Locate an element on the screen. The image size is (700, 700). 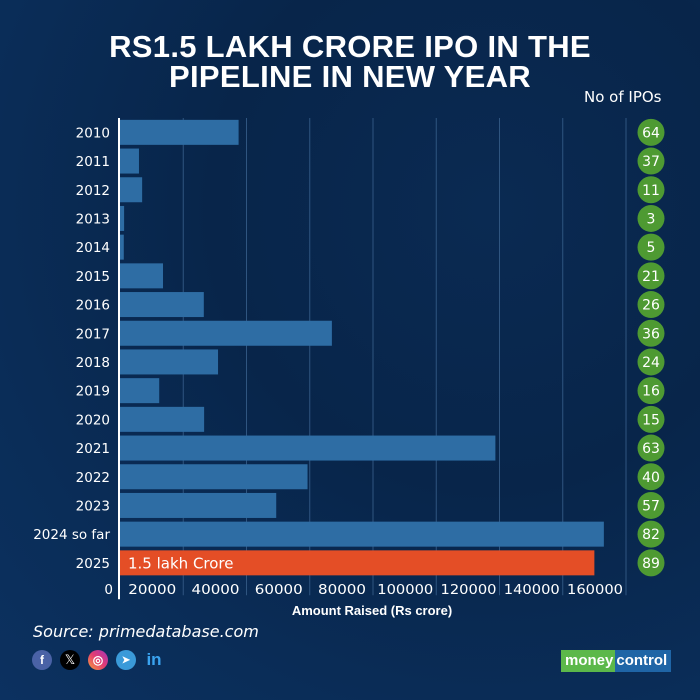
category-label: 2019 is located at coordinates (93, 392).